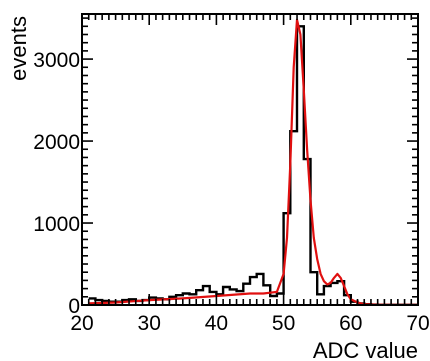  Describe the element at coordinates (365, 349) in the screenshot. I see `x-axis-label: ADC value` at that location.